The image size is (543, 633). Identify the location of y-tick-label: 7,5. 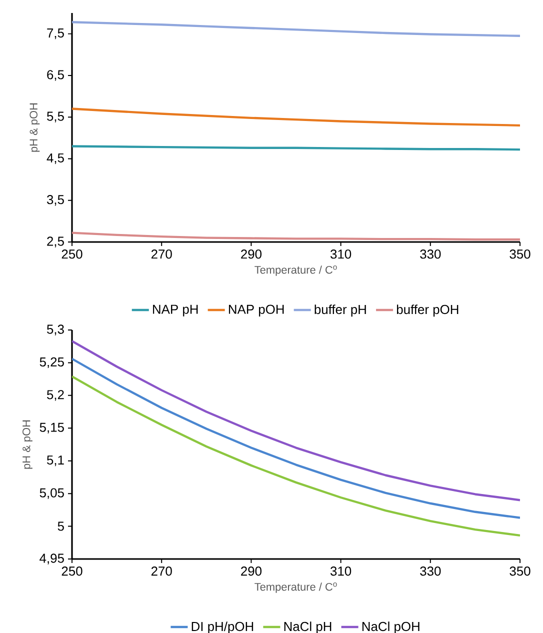
(55, 34).